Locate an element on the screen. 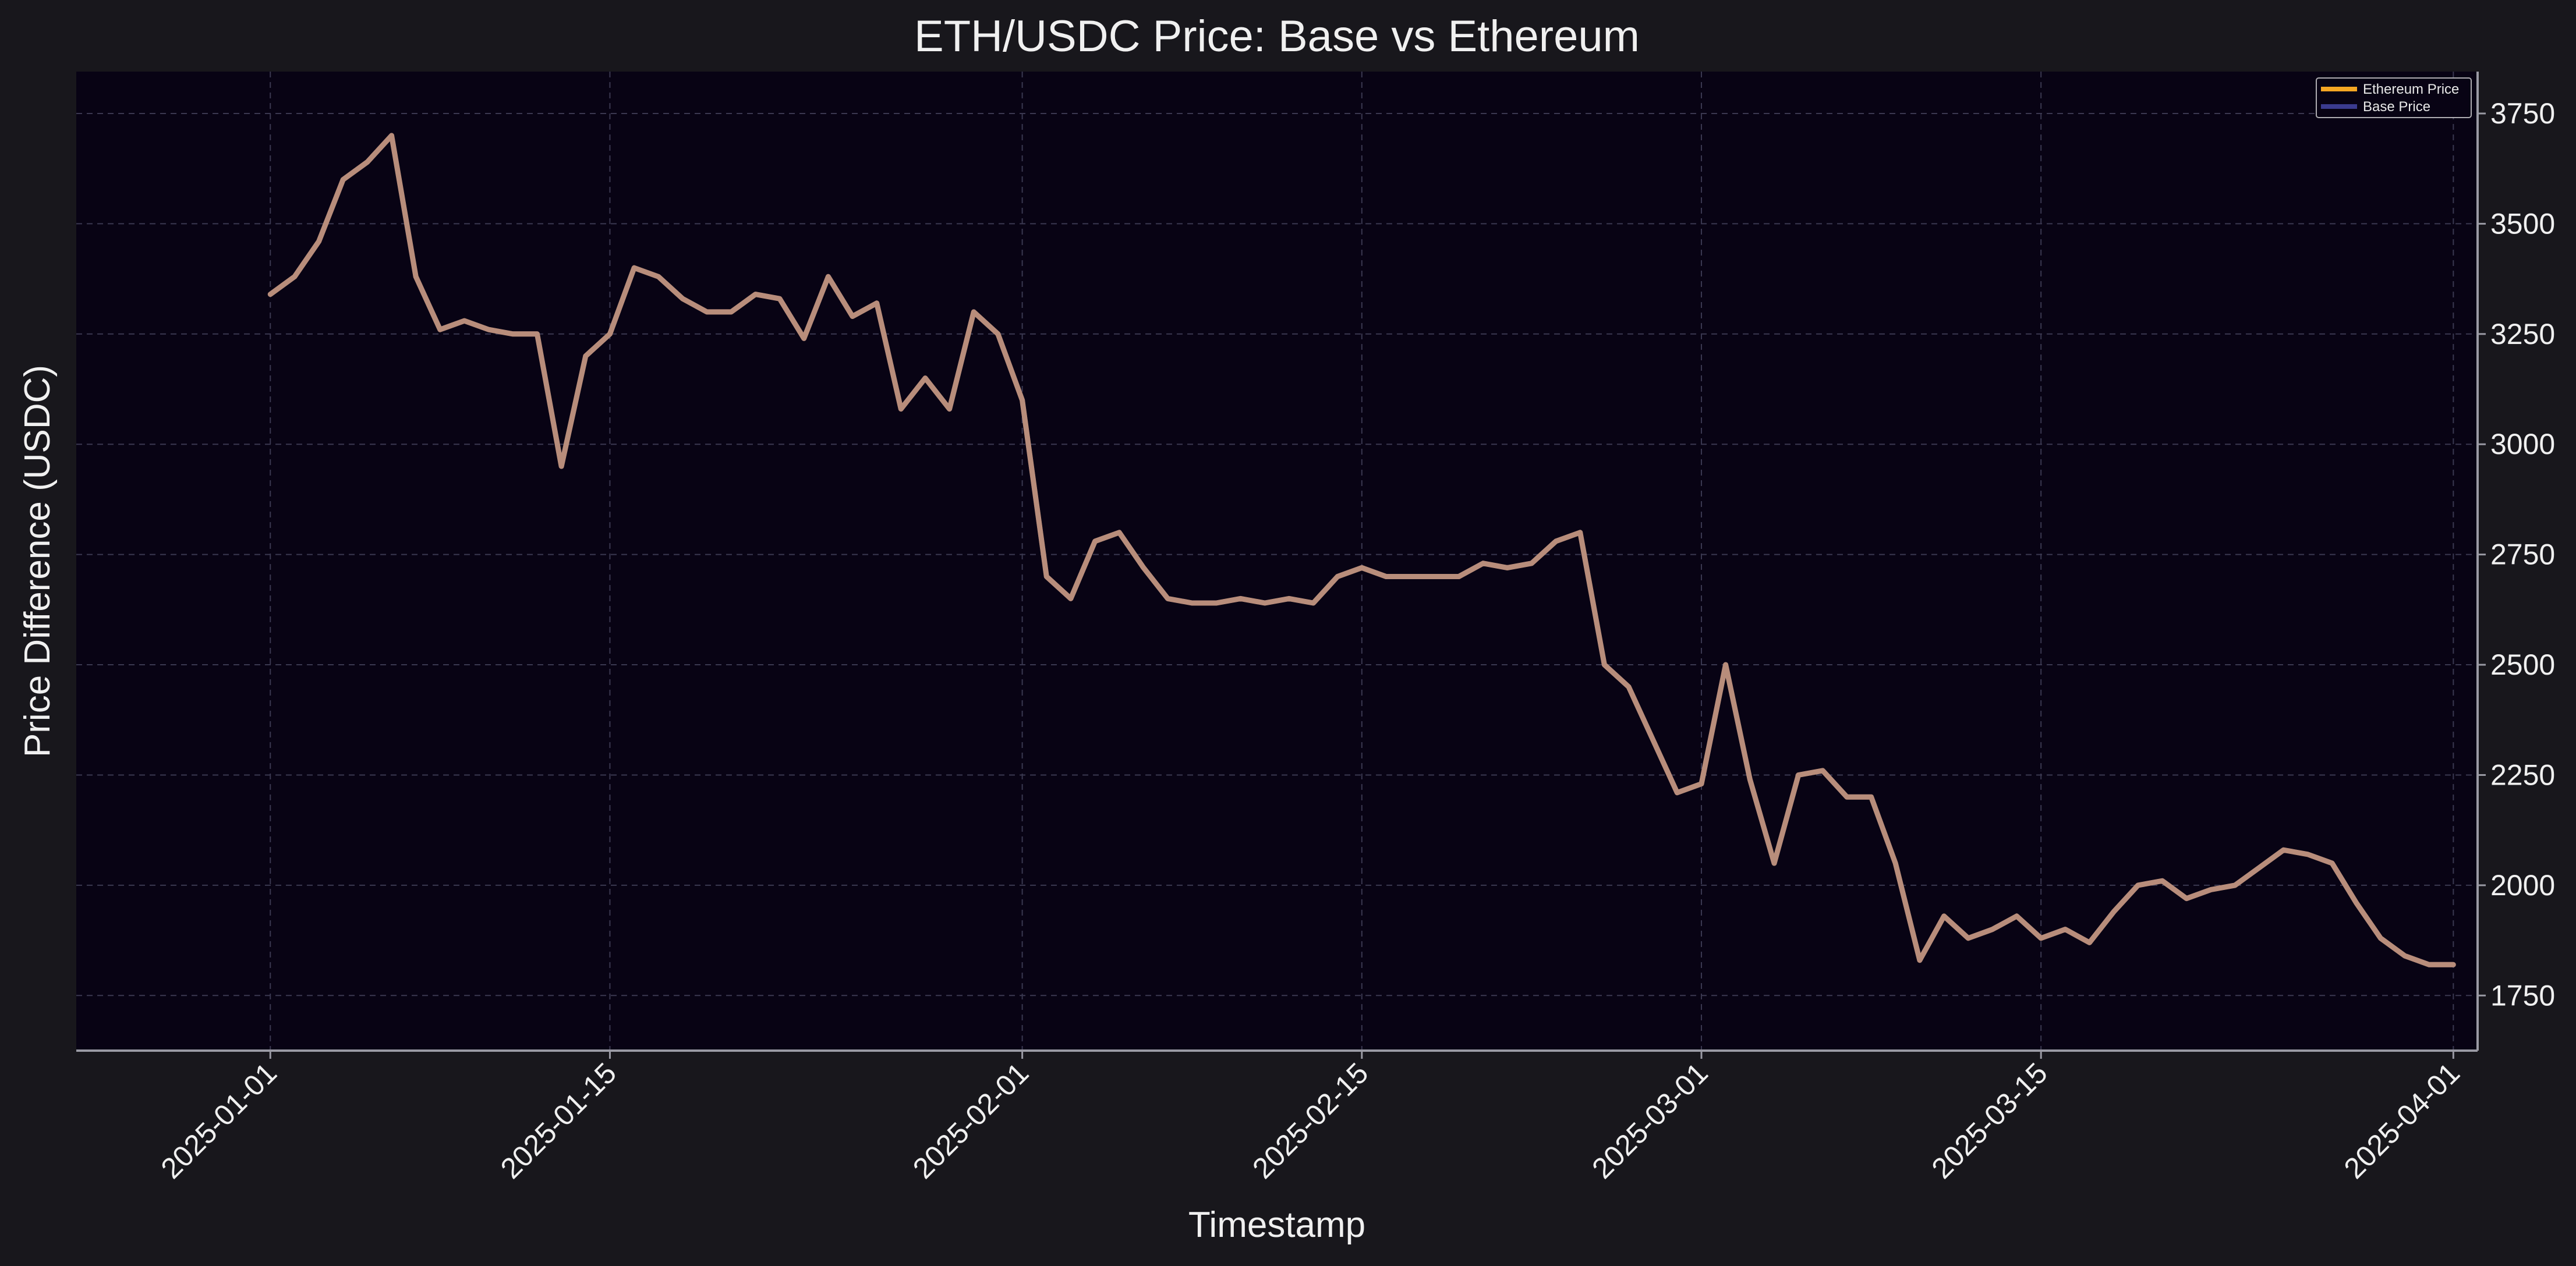 The image size is (2576, 1266). y-tick-label: 3000 is located at coordinates (2523, 444).